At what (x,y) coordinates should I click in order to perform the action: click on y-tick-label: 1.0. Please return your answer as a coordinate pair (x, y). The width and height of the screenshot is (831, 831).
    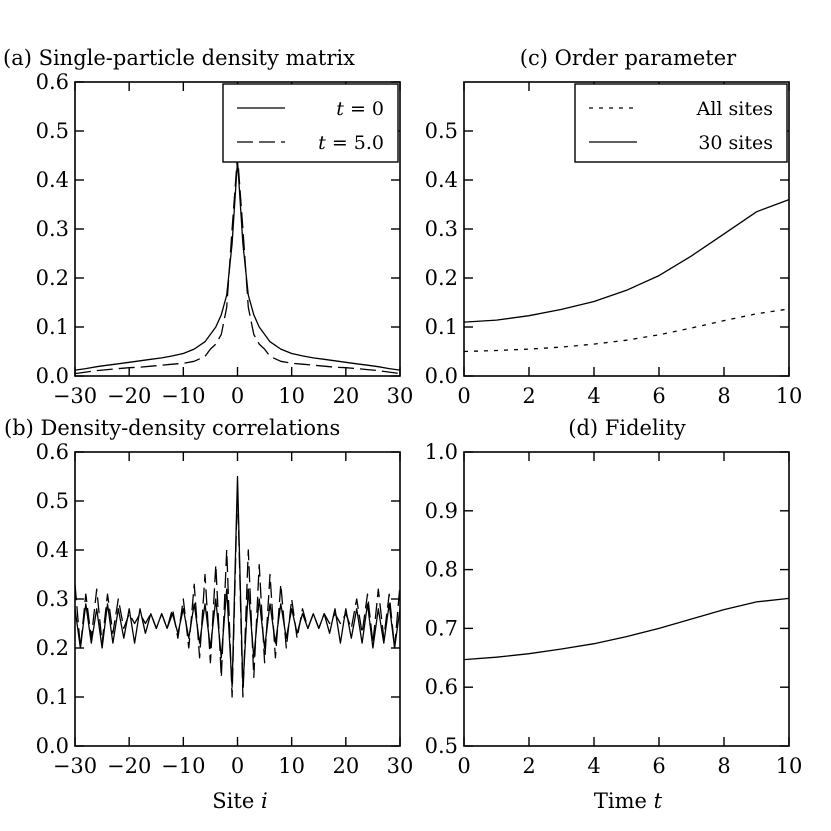
    Looking at the image, I should click on (441, 452).